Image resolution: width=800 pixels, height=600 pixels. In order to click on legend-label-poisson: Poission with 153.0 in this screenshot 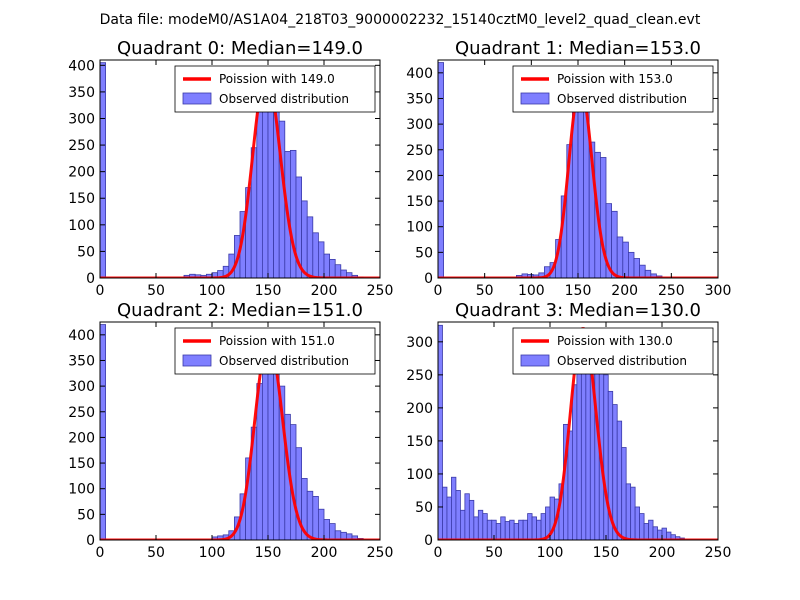, I will do `click(615, 79)`.